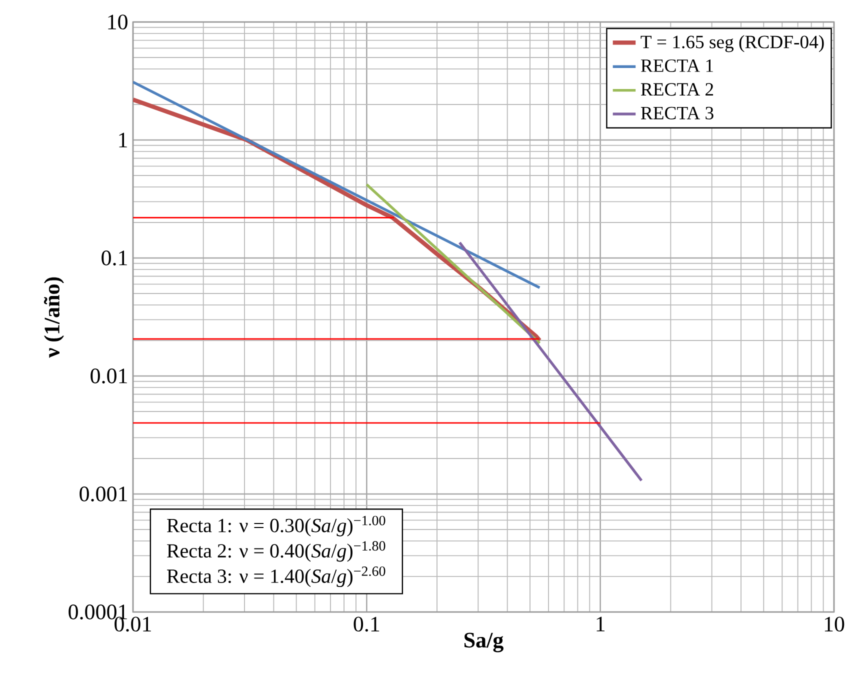 Image resolution: width=854 pixels, height=700 pixels. What do you see at coordinates (118, 22) in the screenshot?
I see `y-tick-label: 10` at bounding box center [118, 22].